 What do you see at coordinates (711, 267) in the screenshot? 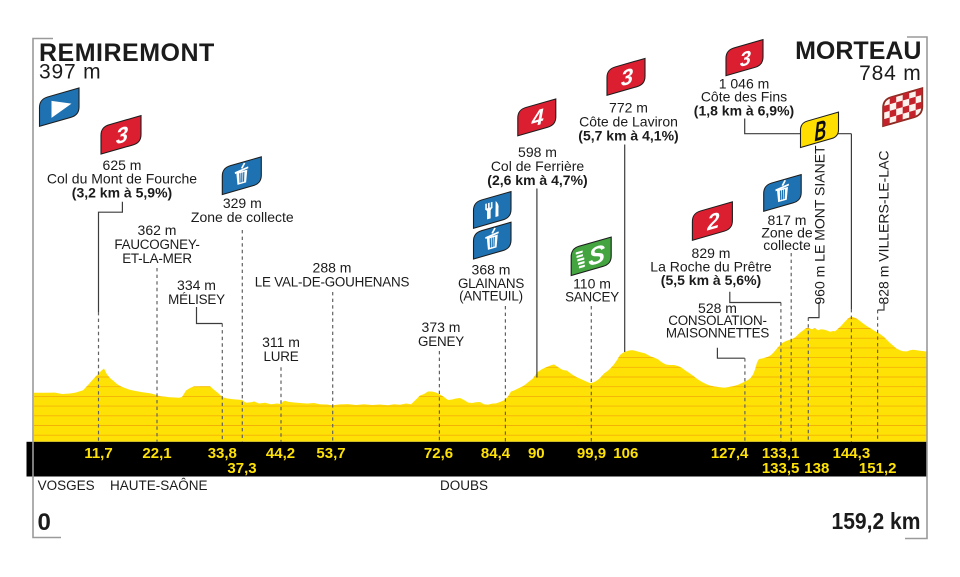
I see `svg-text: La Roche du Prêtre` at bounding box center [711, 267].